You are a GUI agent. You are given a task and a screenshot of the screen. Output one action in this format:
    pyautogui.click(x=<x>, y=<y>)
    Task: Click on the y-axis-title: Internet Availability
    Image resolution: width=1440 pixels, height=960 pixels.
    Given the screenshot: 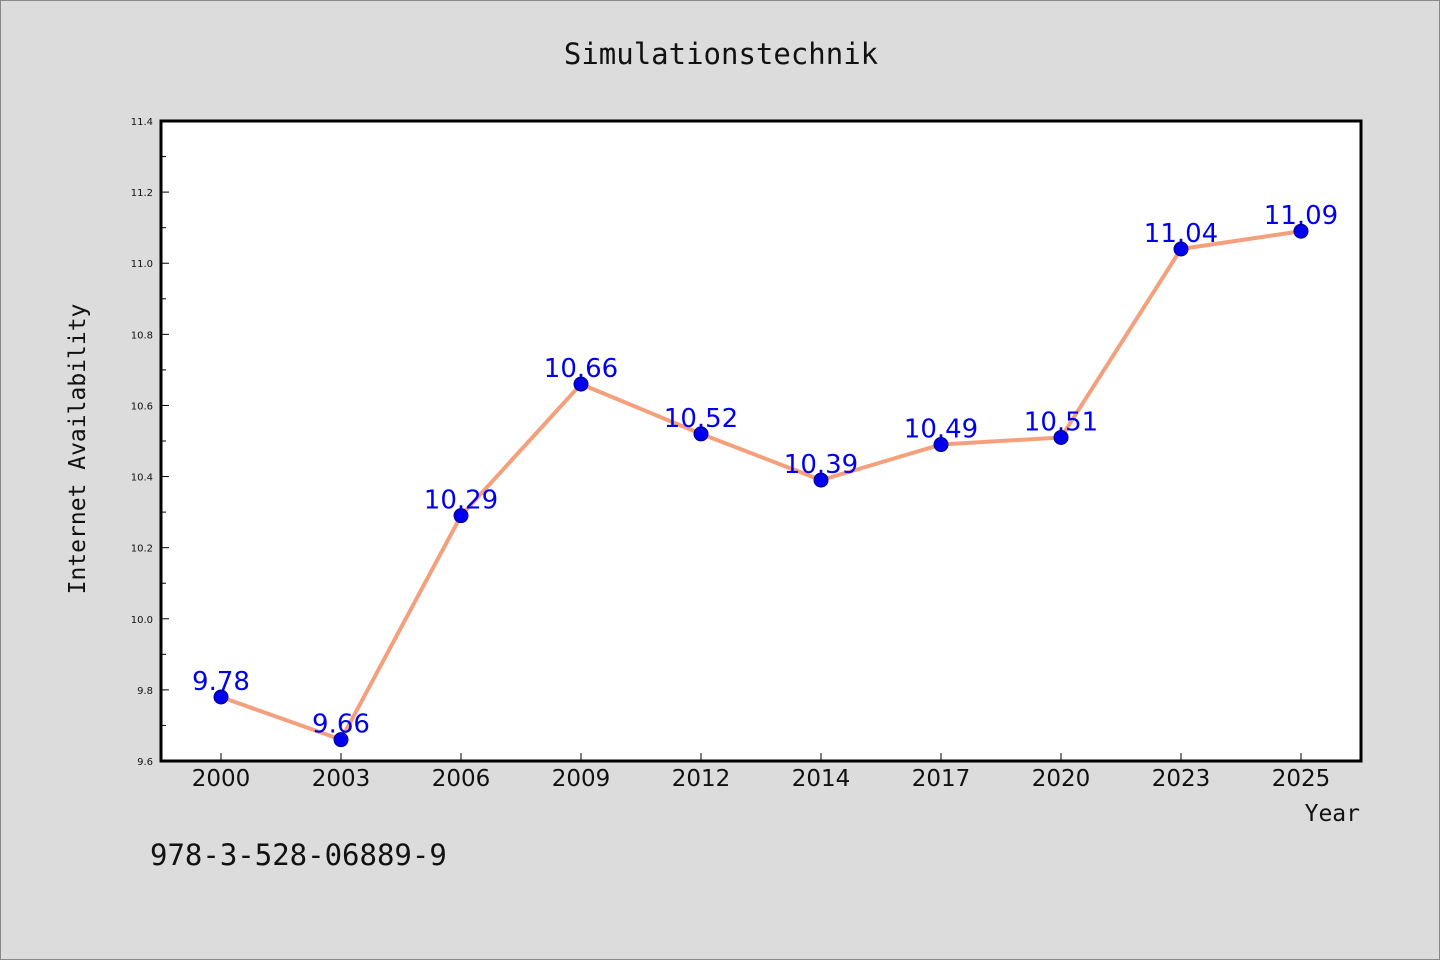 What is the action you would take?
    pyautogui.click(x=78, y=449)
    